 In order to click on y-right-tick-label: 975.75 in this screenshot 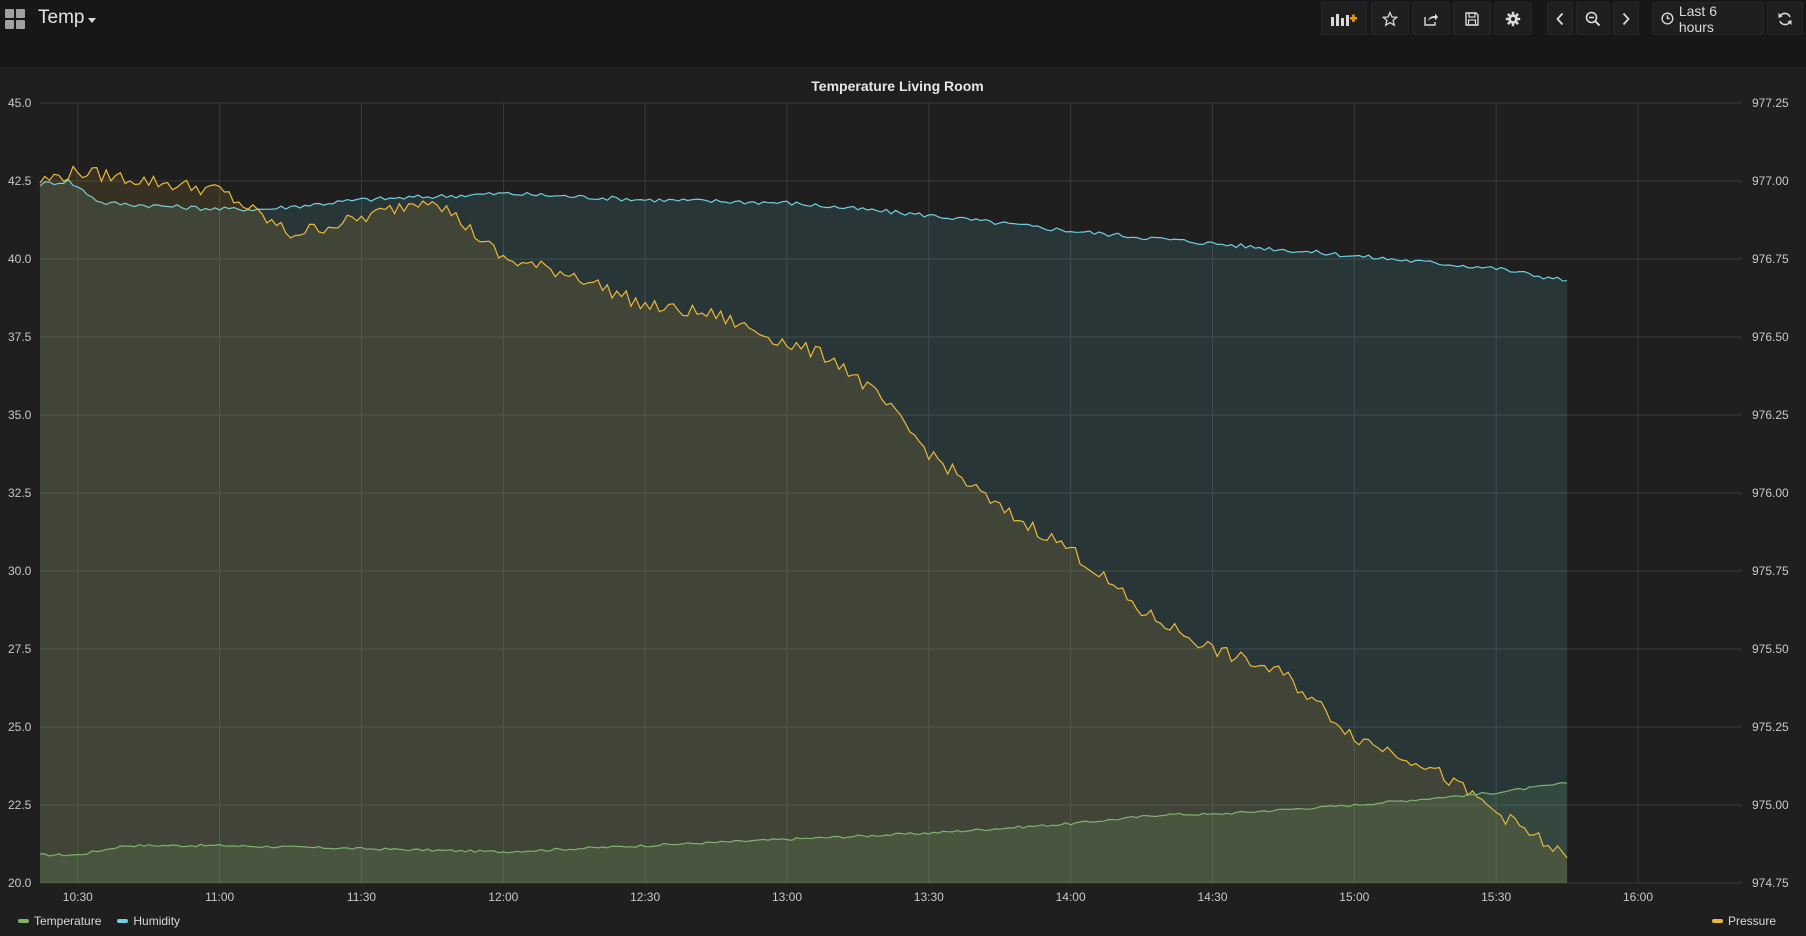, I will do `click(1770, 571)`.